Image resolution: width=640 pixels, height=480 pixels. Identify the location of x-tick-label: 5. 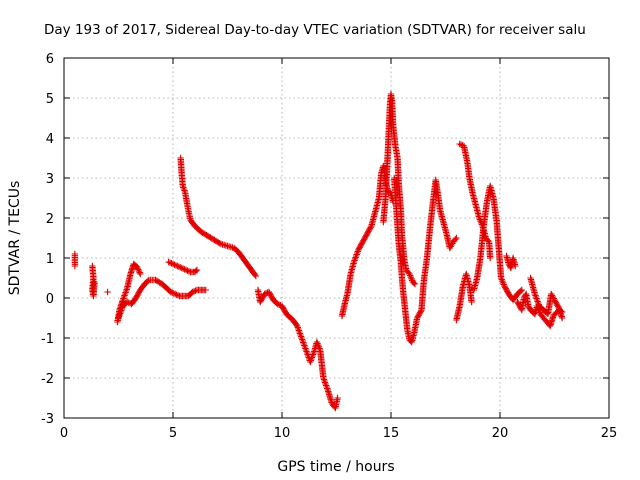
(173, 433).